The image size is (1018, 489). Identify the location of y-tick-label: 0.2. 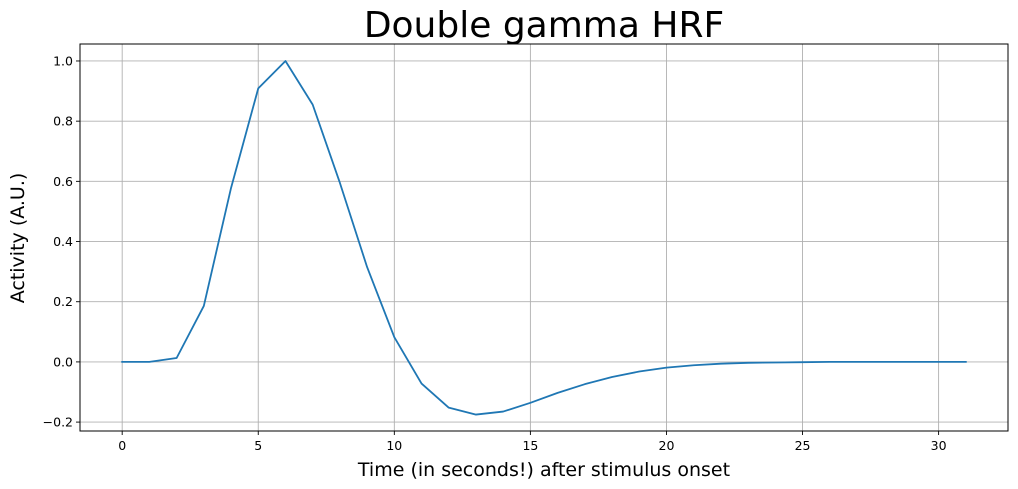
(63, 301).